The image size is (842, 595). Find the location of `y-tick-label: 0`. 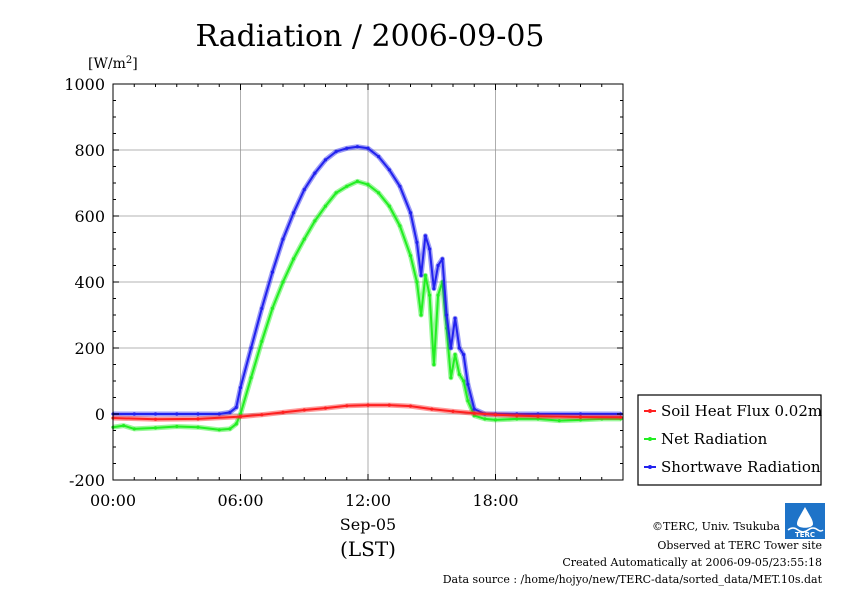

y-tick-label: 0 is located at coordinates (100, 414).